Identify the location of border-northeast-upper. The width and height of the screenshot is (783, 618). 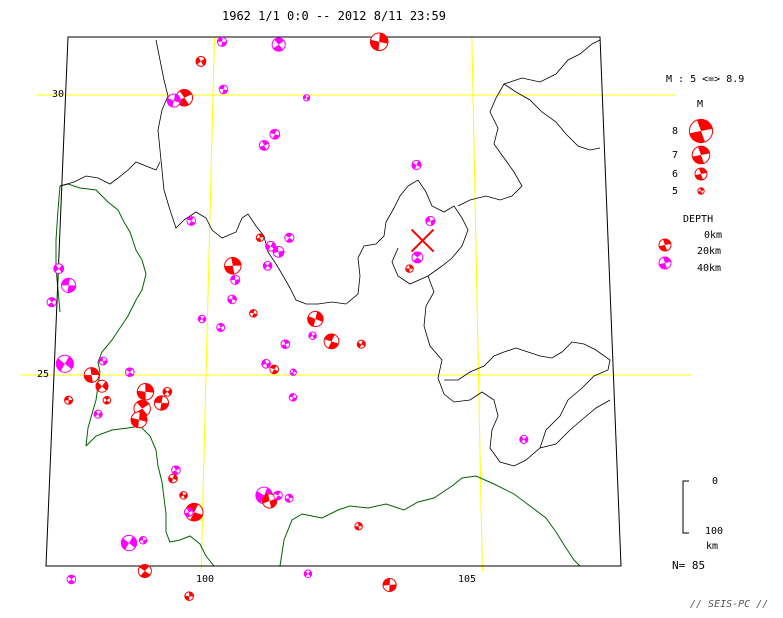
(552, 117).